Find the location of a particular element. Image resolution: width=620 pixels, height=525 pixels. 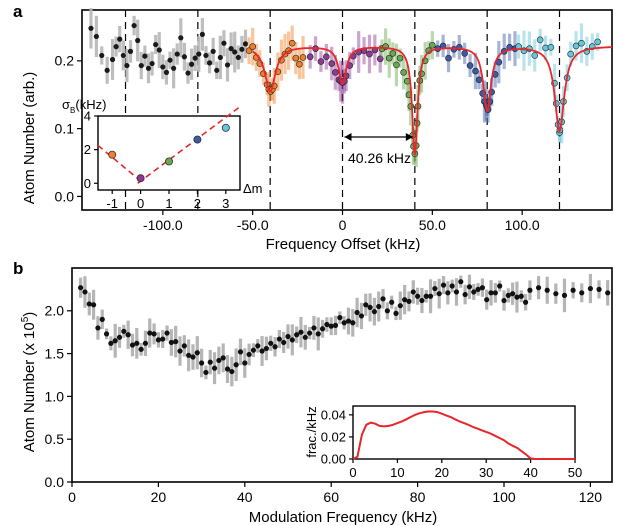

b-x-tick-label: 80 is located at coordinates (418, 497).